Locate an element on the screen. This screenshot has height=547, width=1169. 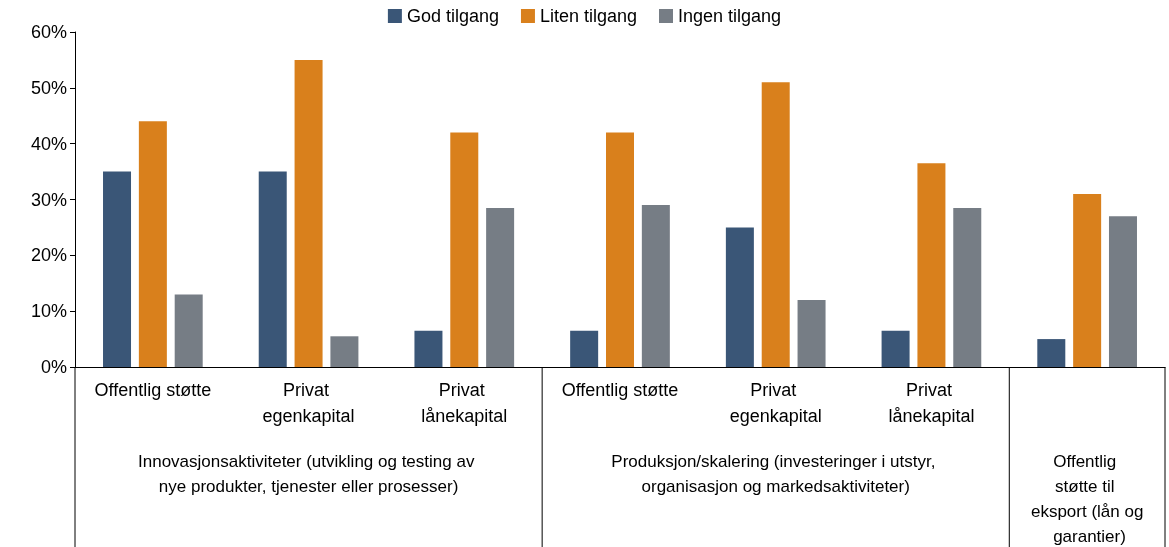
y-tick-label: 20% is located at coordinates (48, 255).